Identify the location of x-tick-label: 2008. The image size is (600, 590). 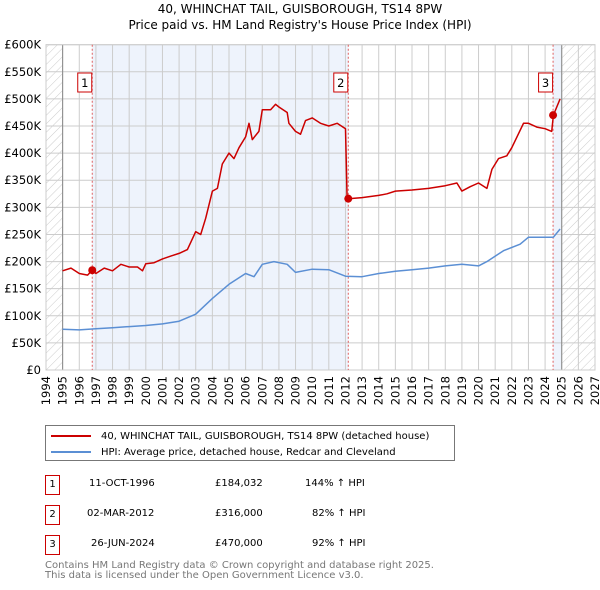
(279, 390).